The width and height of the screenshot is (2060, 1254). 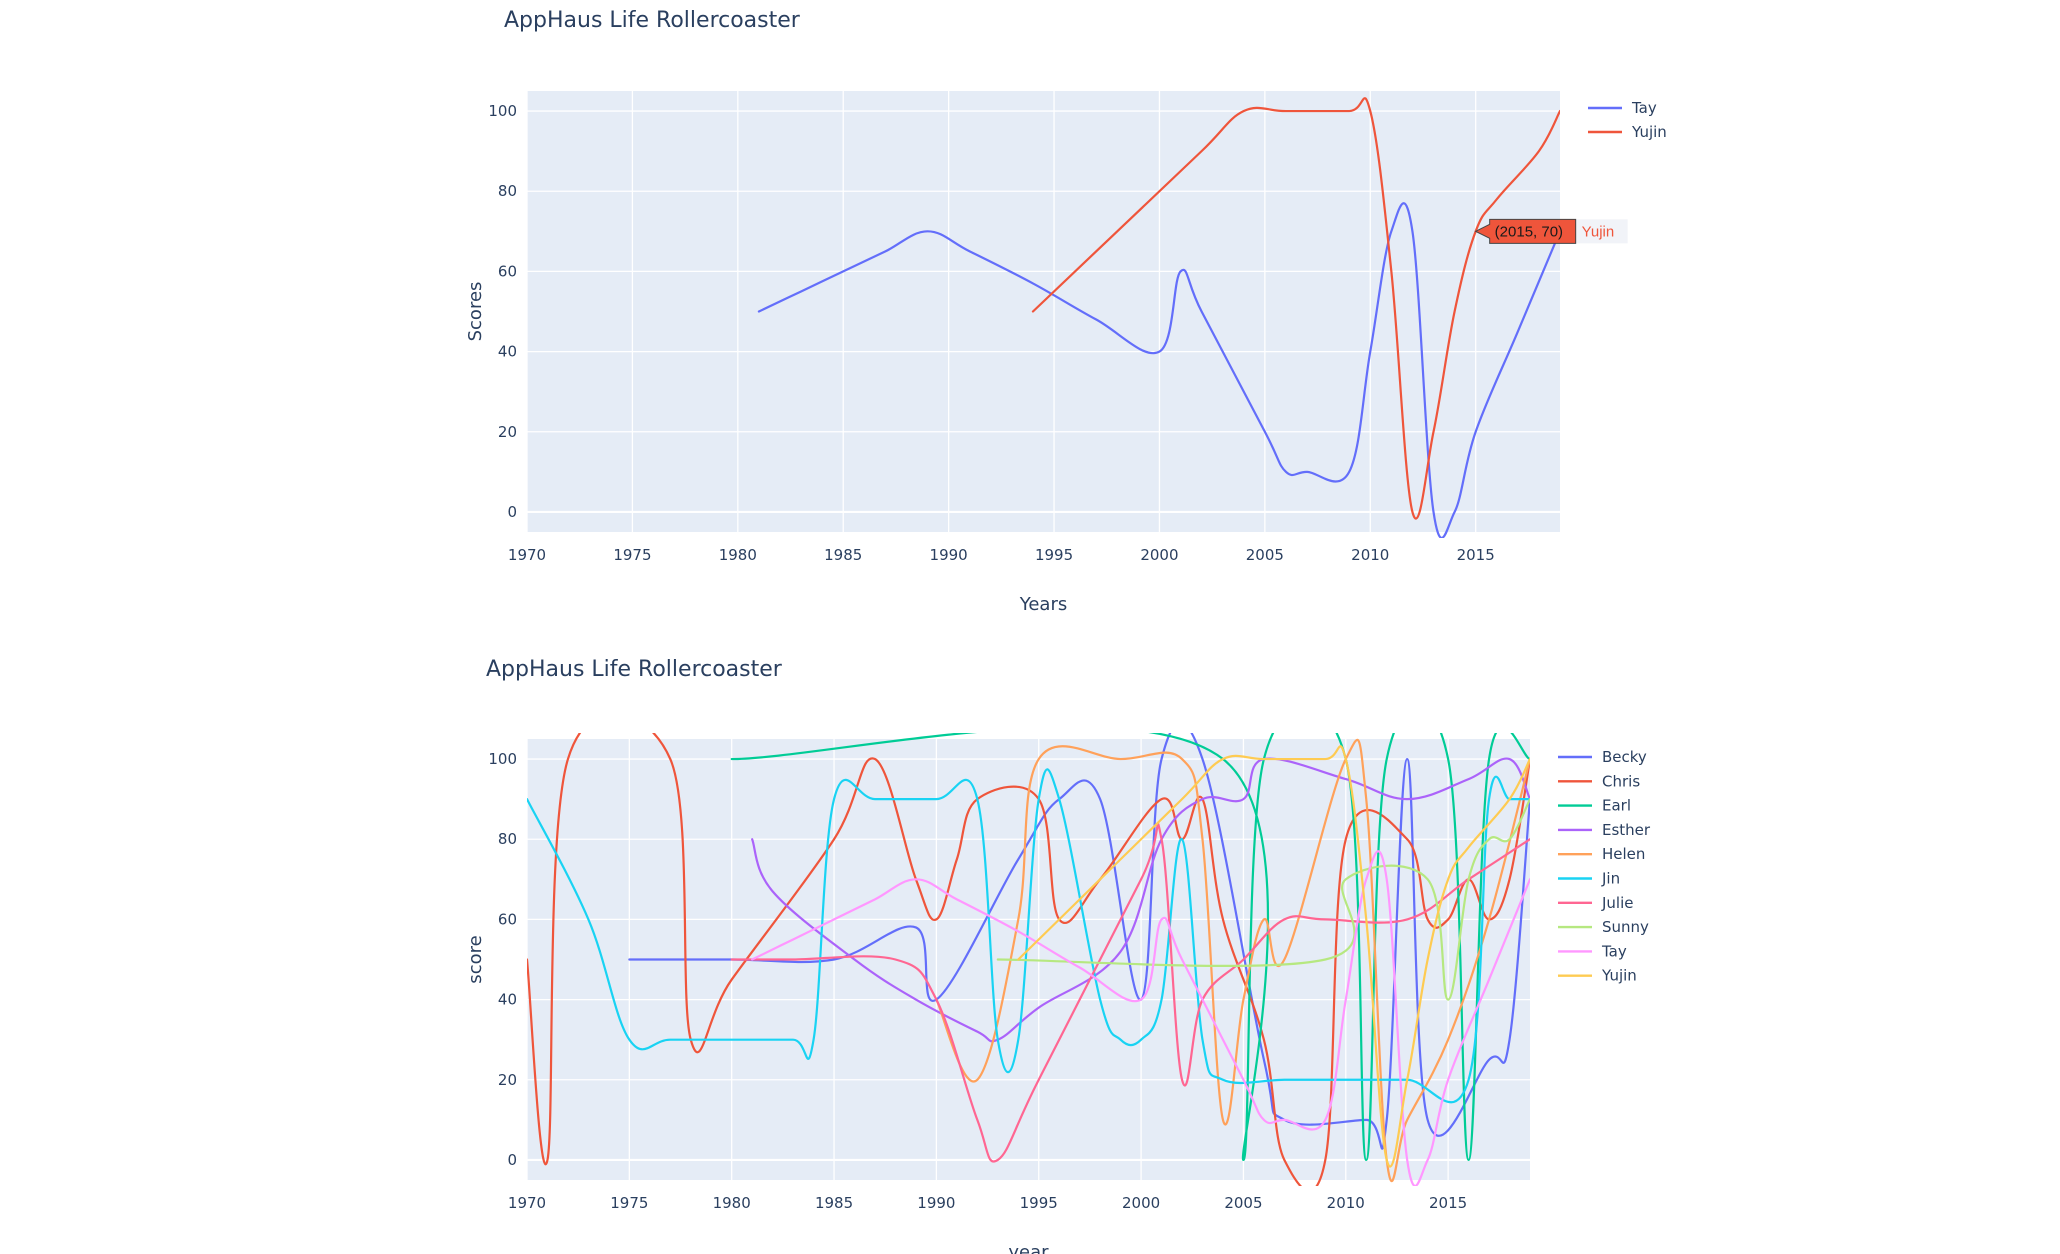 I want to click on y-axis-title: Scores, so click(x=475, y=312).